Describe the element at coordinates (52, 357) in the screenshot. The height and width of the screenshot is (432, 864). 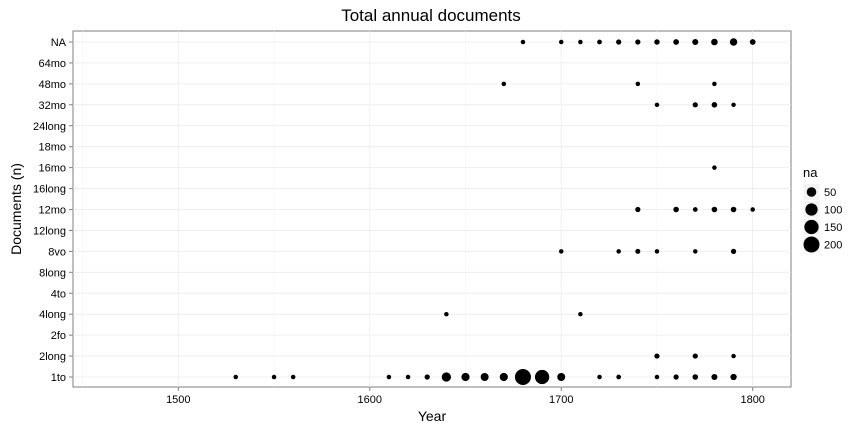
I see `y-tick-label: 2long` at that location.